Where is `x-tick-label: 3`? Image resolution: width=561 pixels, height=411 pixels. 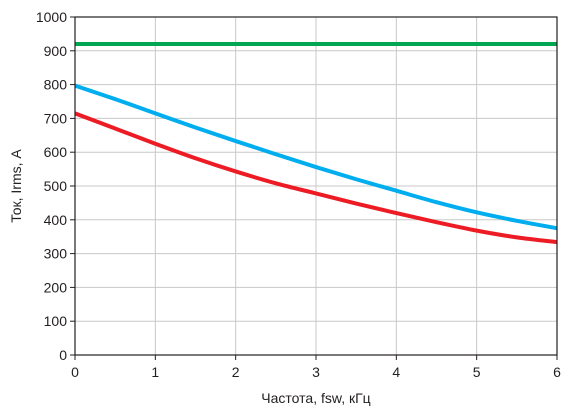 x-tick-label: 3 is located at coordinates (316, 372).